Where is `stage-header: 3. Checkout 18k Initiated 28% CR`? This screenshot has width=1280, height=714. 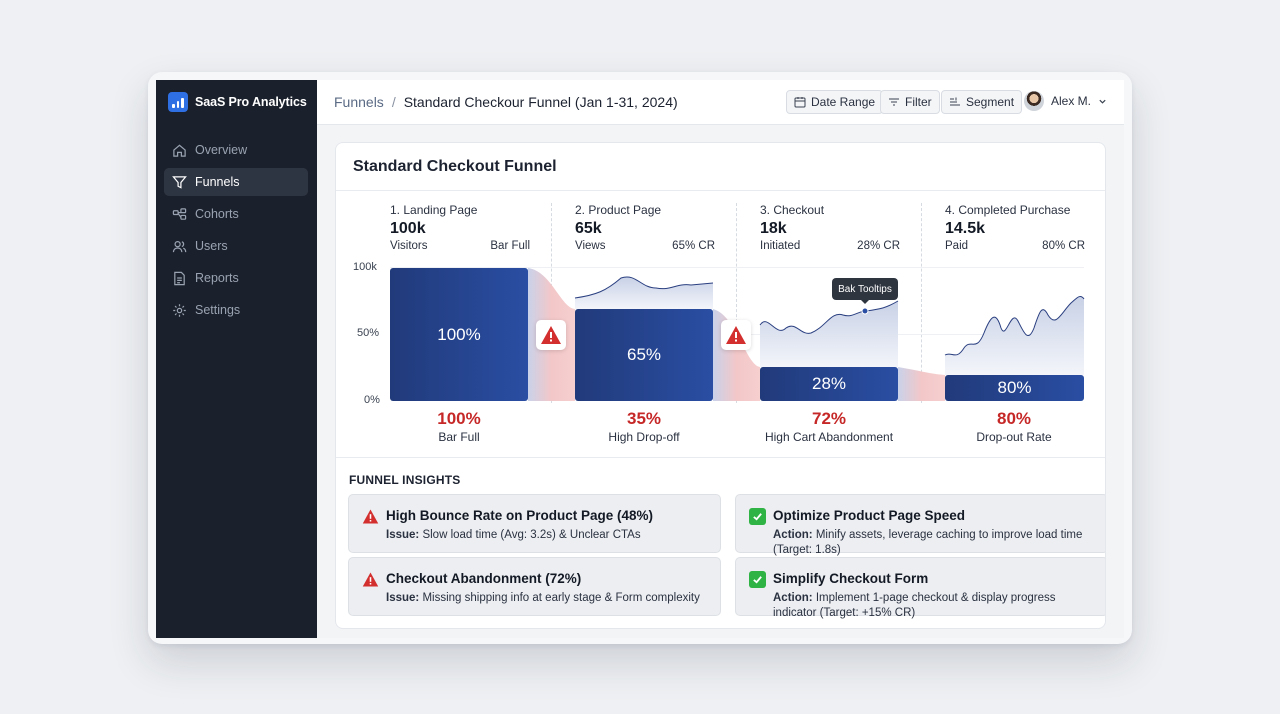 stage-header: 3. Checkout 18k Initiated 28% CR is located at coordinates (830, 227).